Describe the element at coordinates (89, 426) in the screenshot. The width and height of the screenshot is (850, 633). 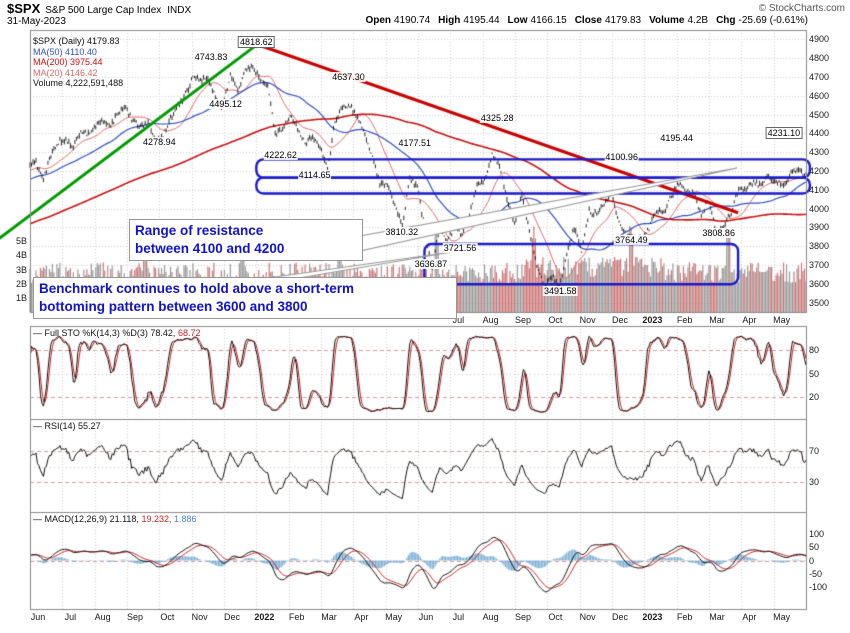
I see `rsi-value: 55.27` at that location.